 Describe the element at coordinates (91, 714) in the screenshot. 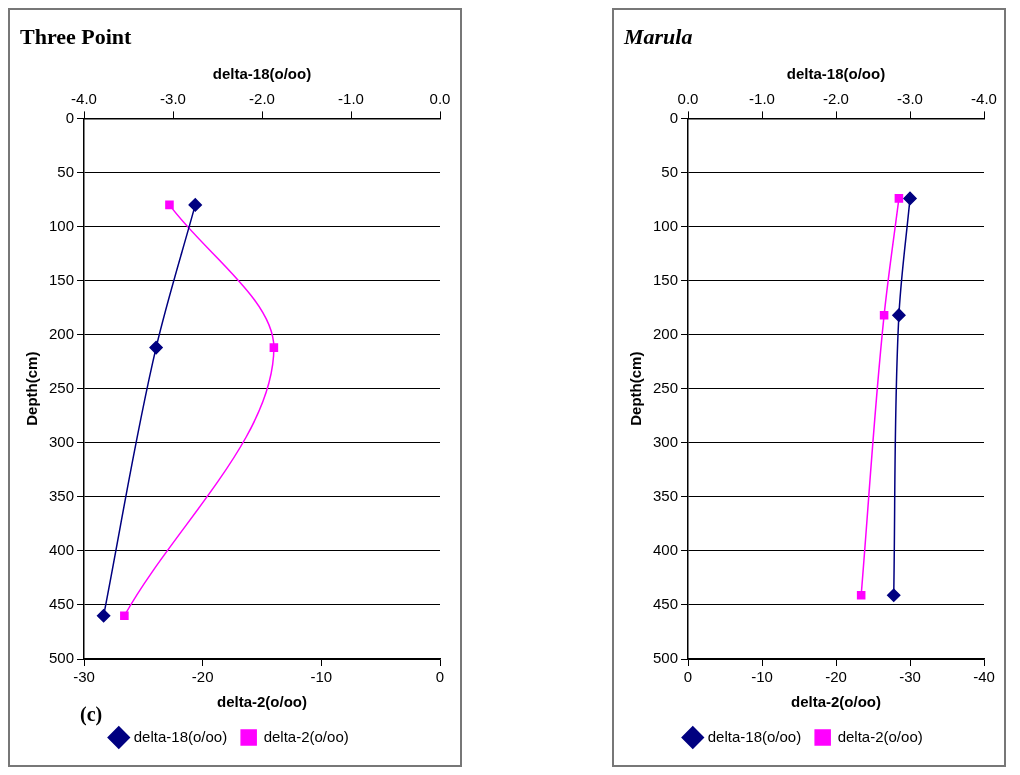

I see `text: (c)` at that location.